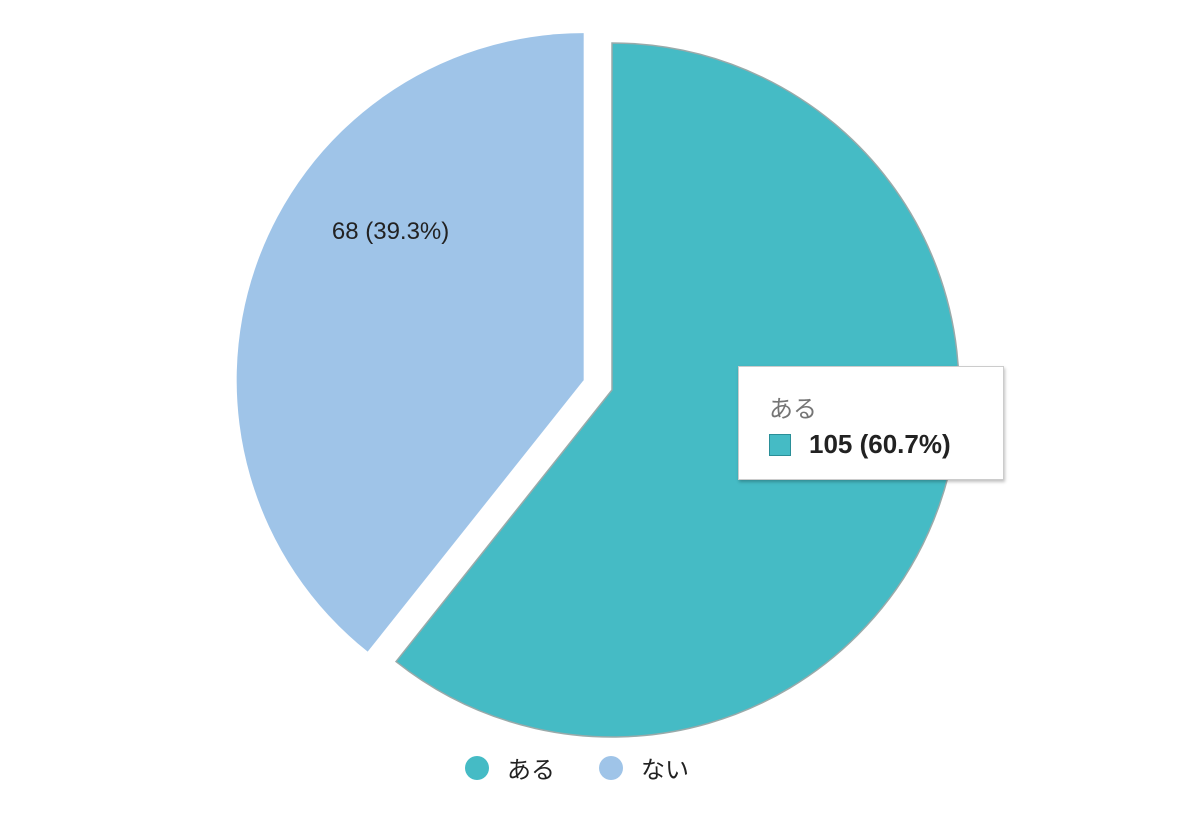  Describe the element at coordinates (390, 231) in the screenshot. I see `slice-label: 68 (39.3%)` at that location.